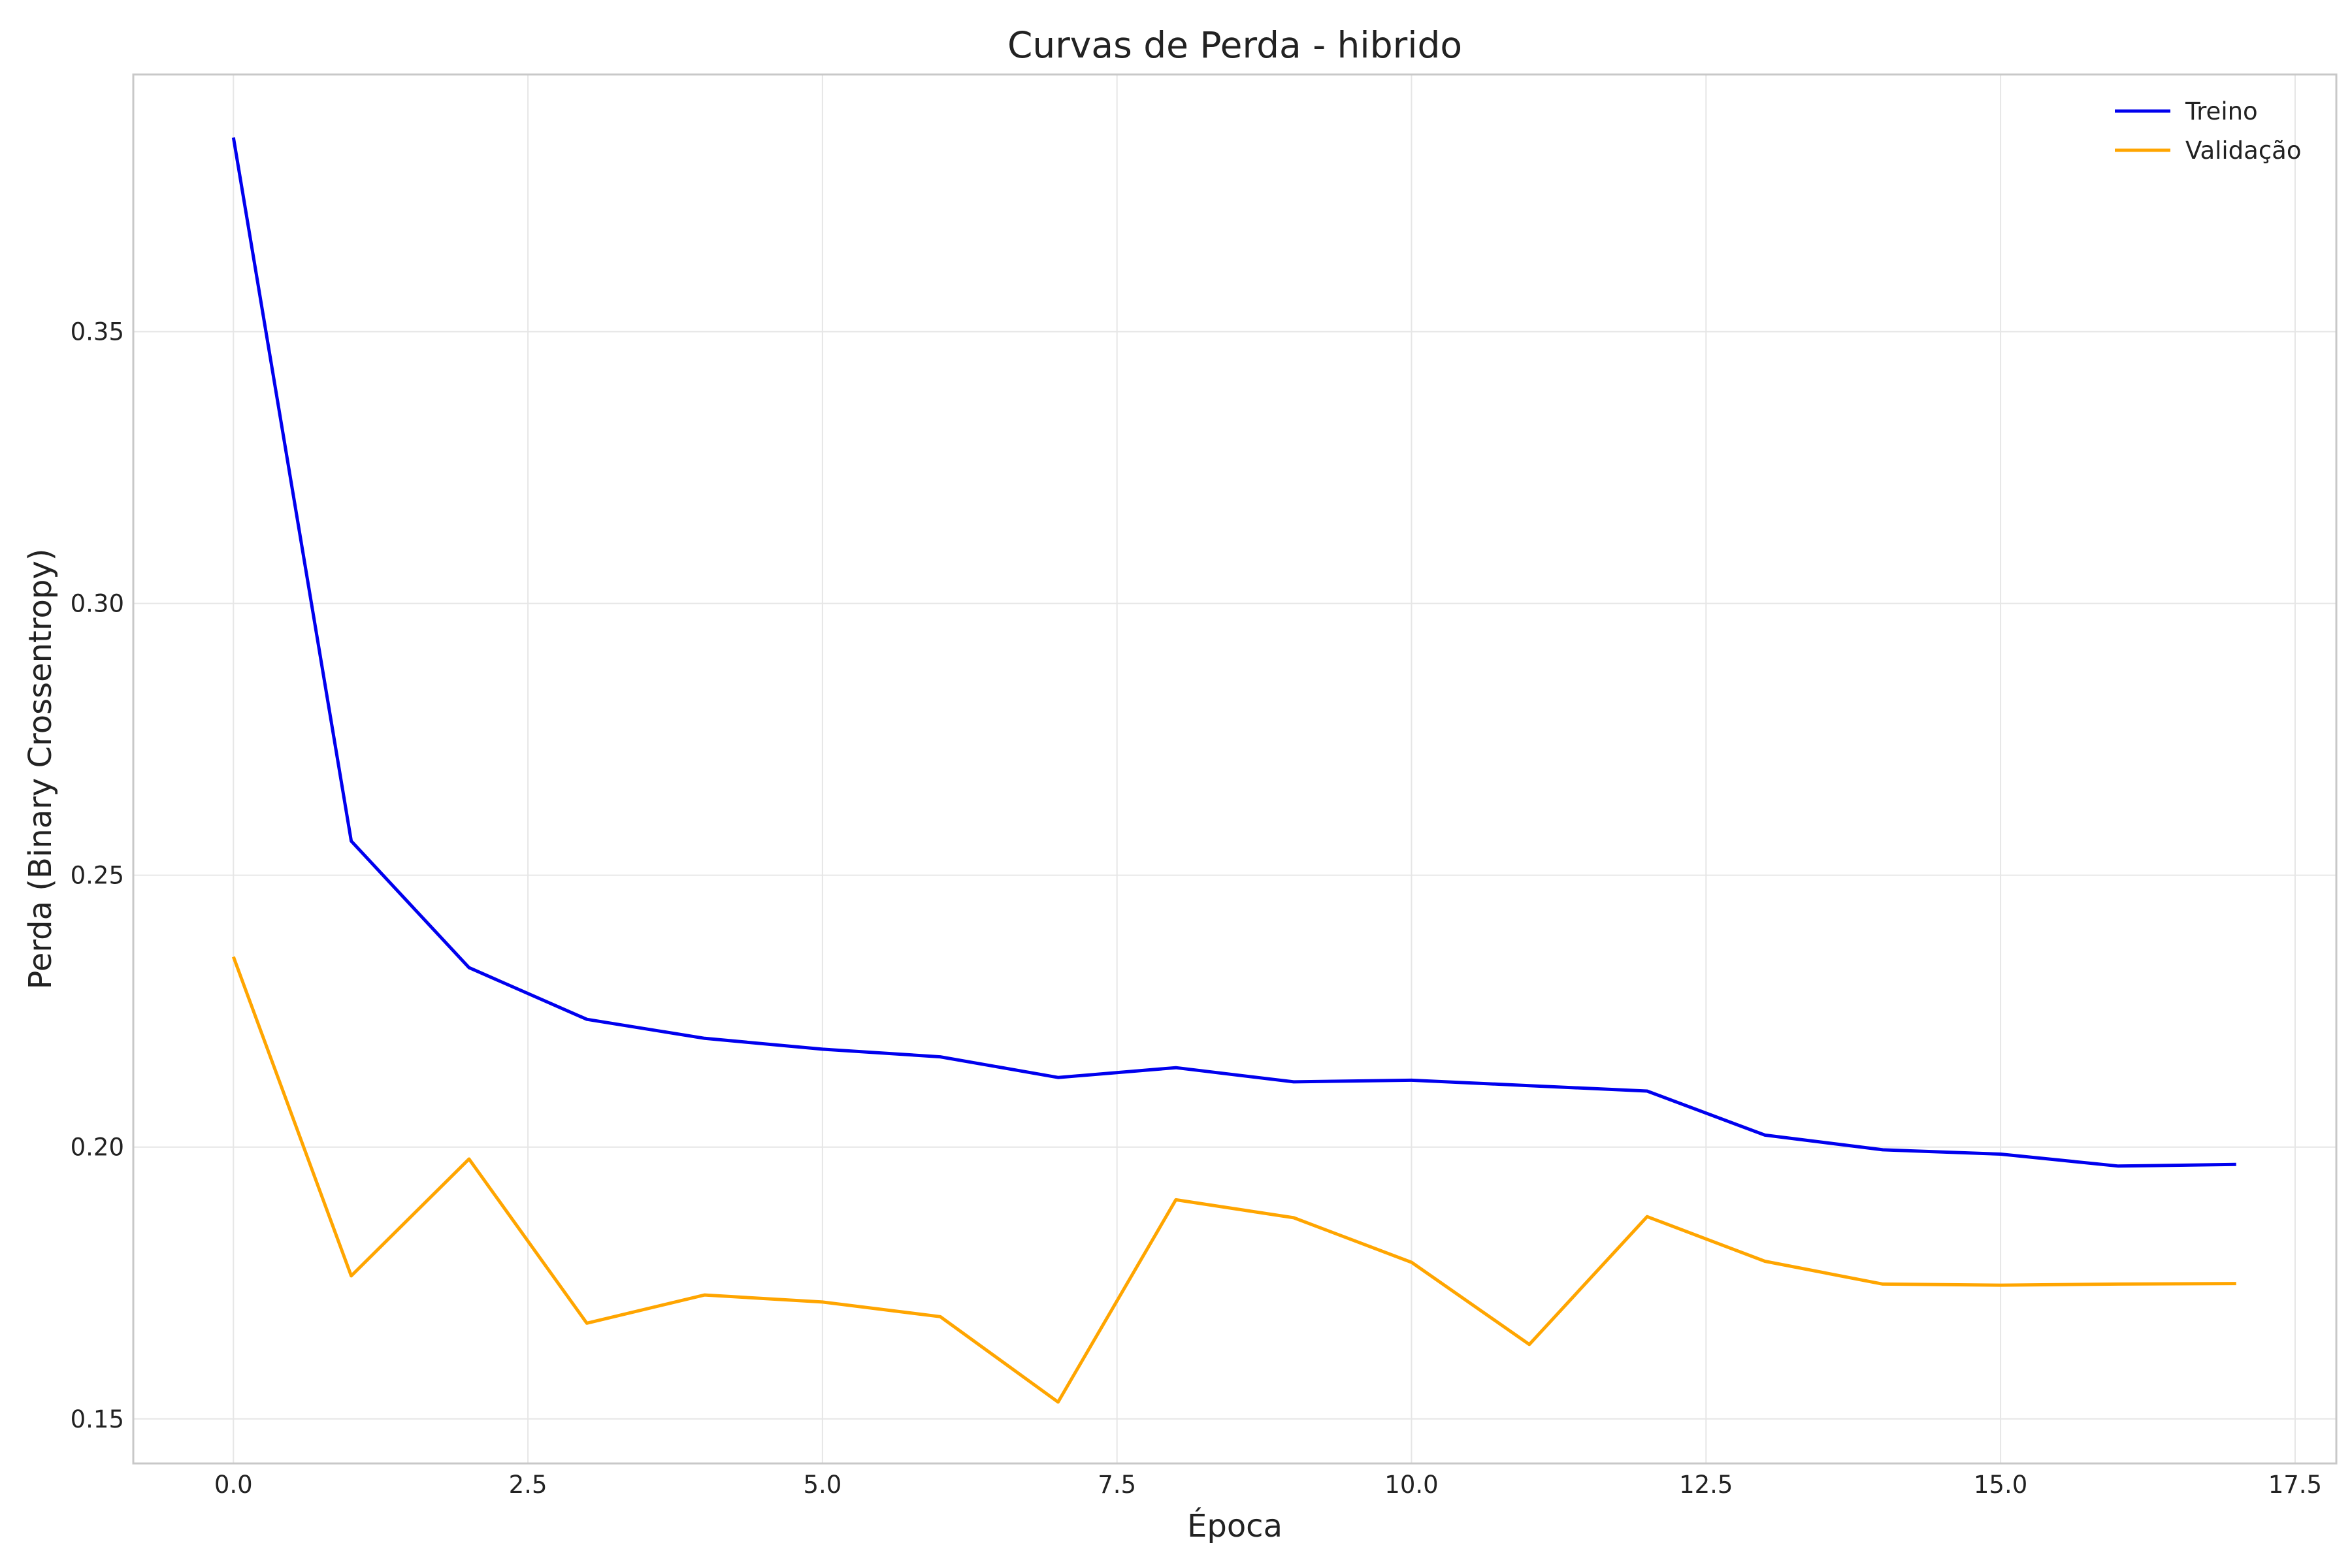  What do you see at coordinates (1234, 1525) in the screenshot?
I see `x-axis-label: Época` at bounding box center [1234, 1525].